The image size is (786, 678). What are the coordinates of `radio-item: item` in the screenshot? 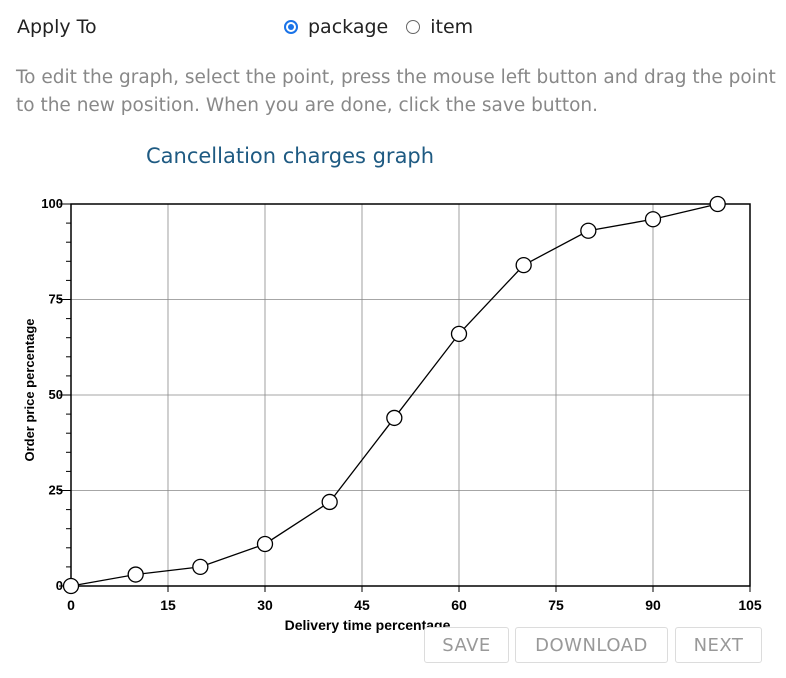 It's located at (439, 27).